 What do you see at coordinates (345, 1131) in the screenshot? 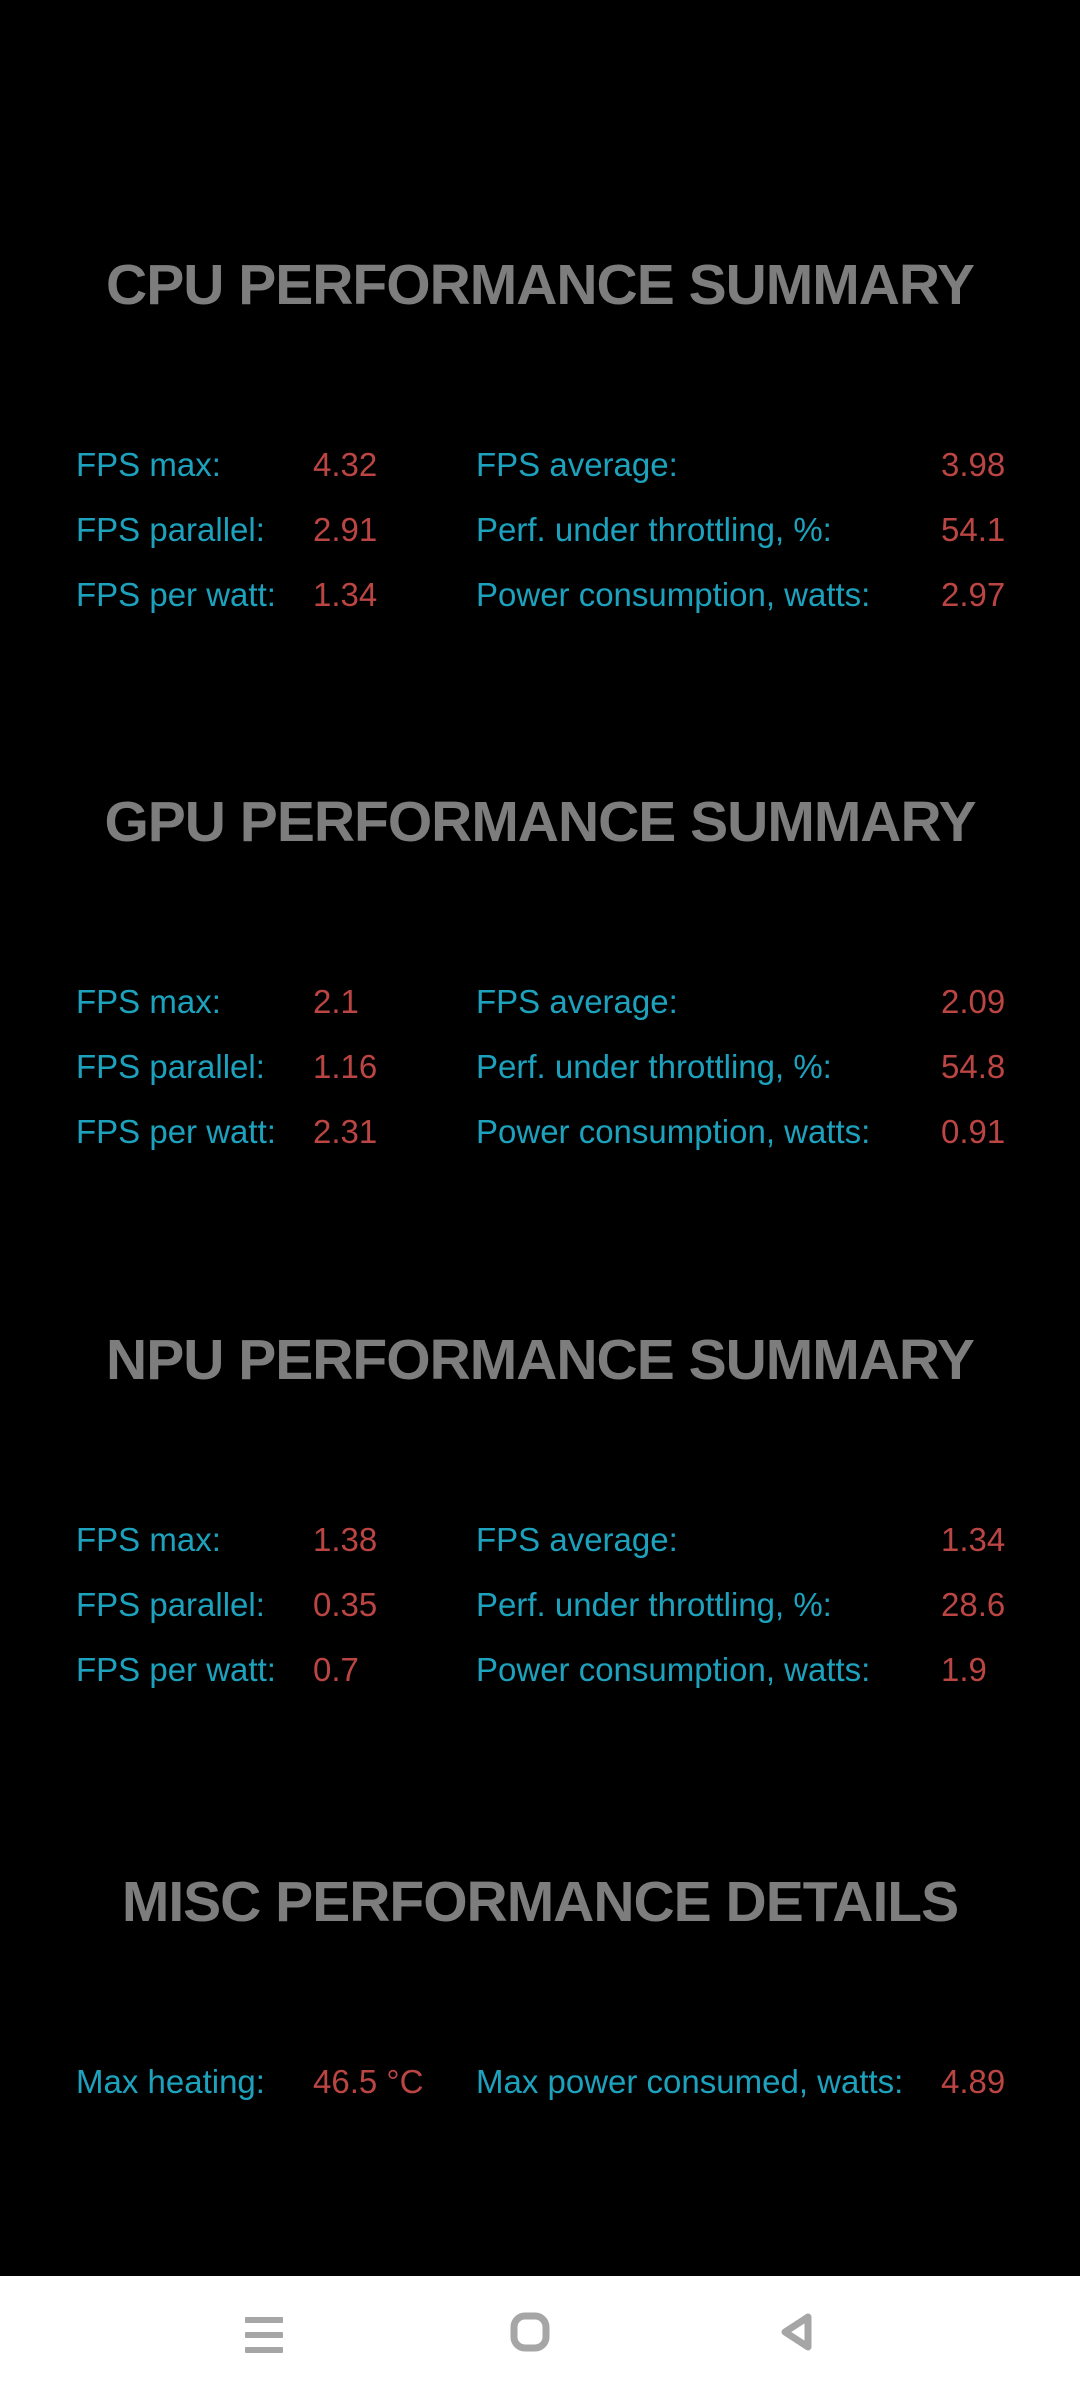
I see `metric-value: 2.31` at bounding box center [345, 1131].